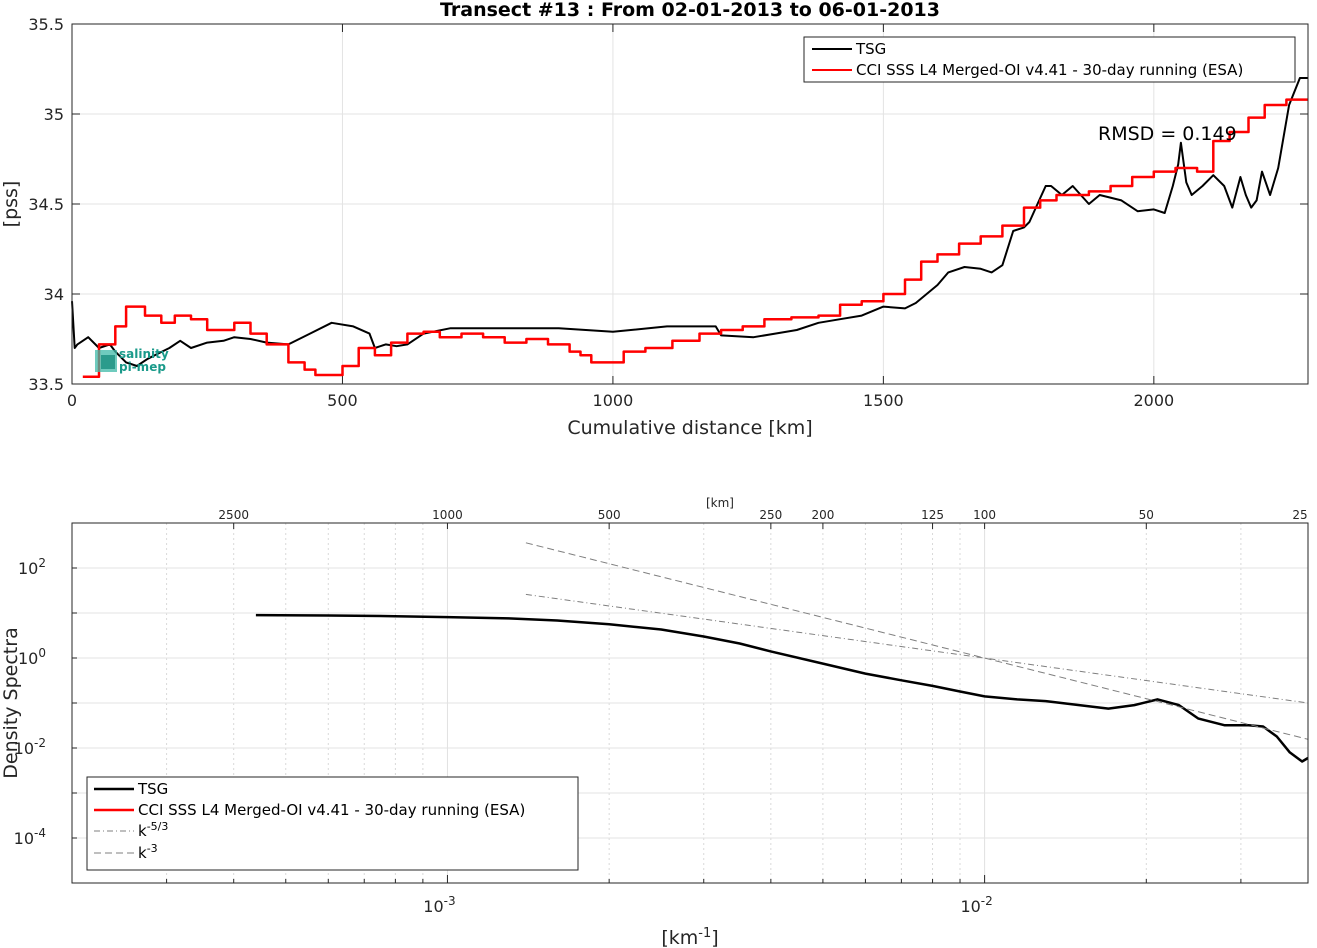 This screenshot has height=948, width=1317. I want to click on bottom-top-x-tick-label: 200, so click(822, 515).